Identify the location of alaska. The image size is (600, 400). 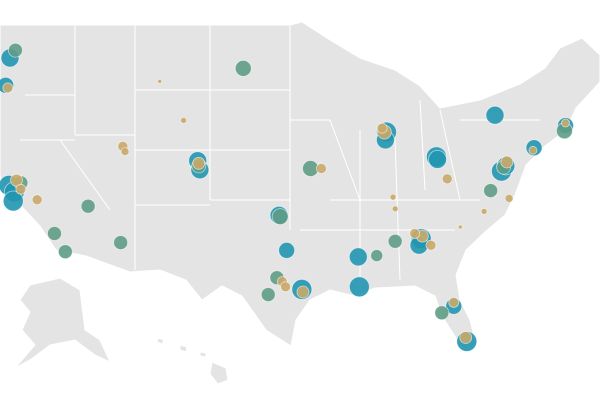
(63, 323).